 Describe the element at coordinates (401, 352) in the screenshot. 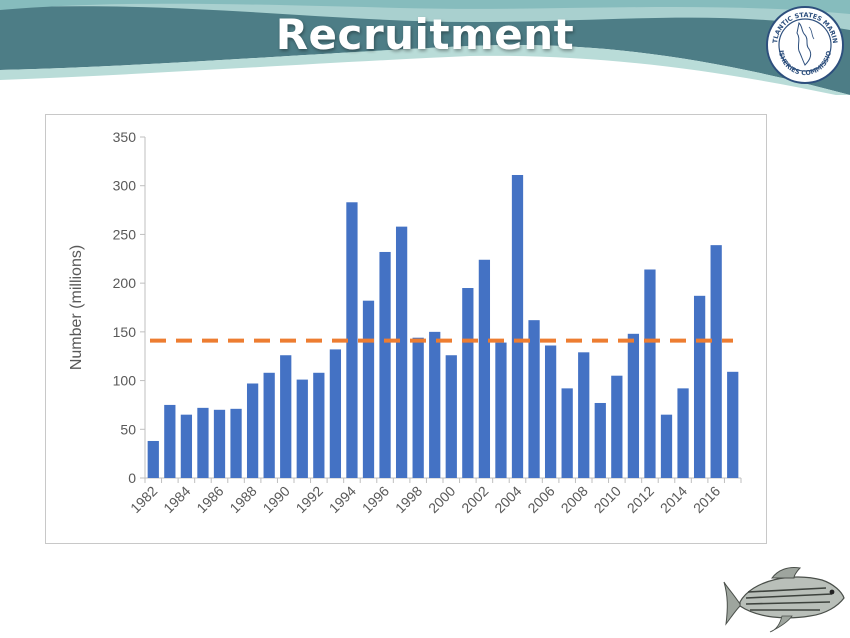

I see `bar-1997` at that location.